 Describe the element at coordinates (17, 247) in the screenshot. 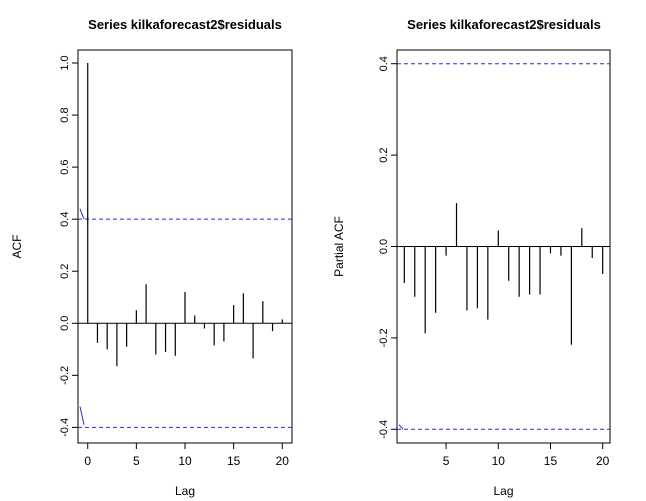

I see `y-axis-label: ACF` at that location.